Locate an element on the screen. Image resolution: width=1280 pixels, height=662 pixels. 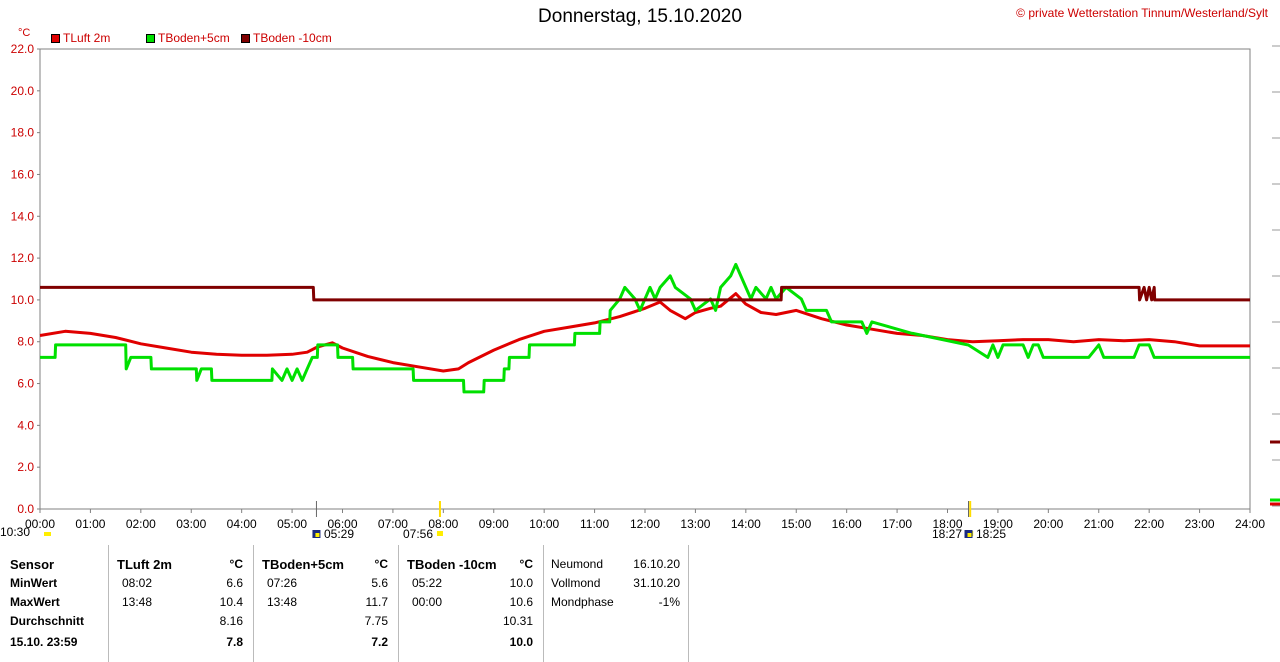
sun-markers is located at coordinates (643, 519).